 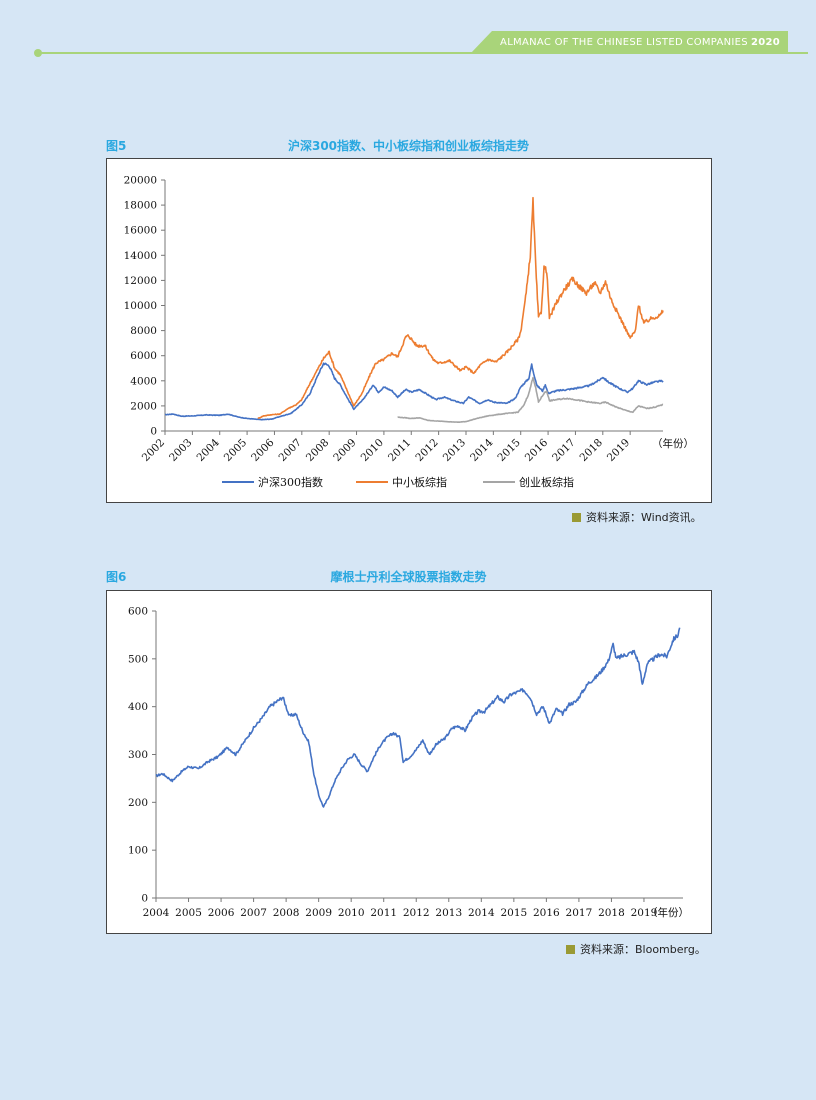 I want to click on x-tick-label: 2003, so click(x=180, y=450).